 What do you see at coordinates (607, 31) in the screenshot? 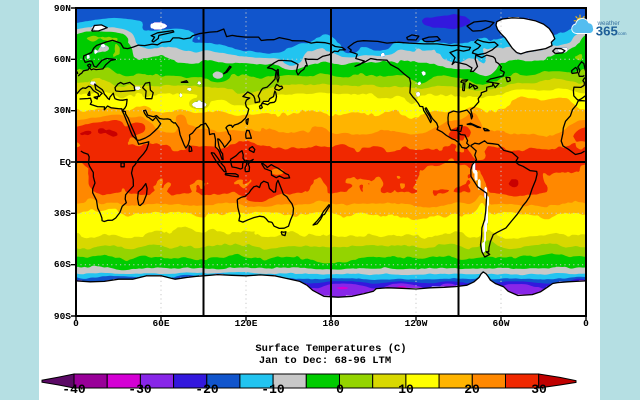
I see `svg-text: 365` at bounding box center [607, 31].